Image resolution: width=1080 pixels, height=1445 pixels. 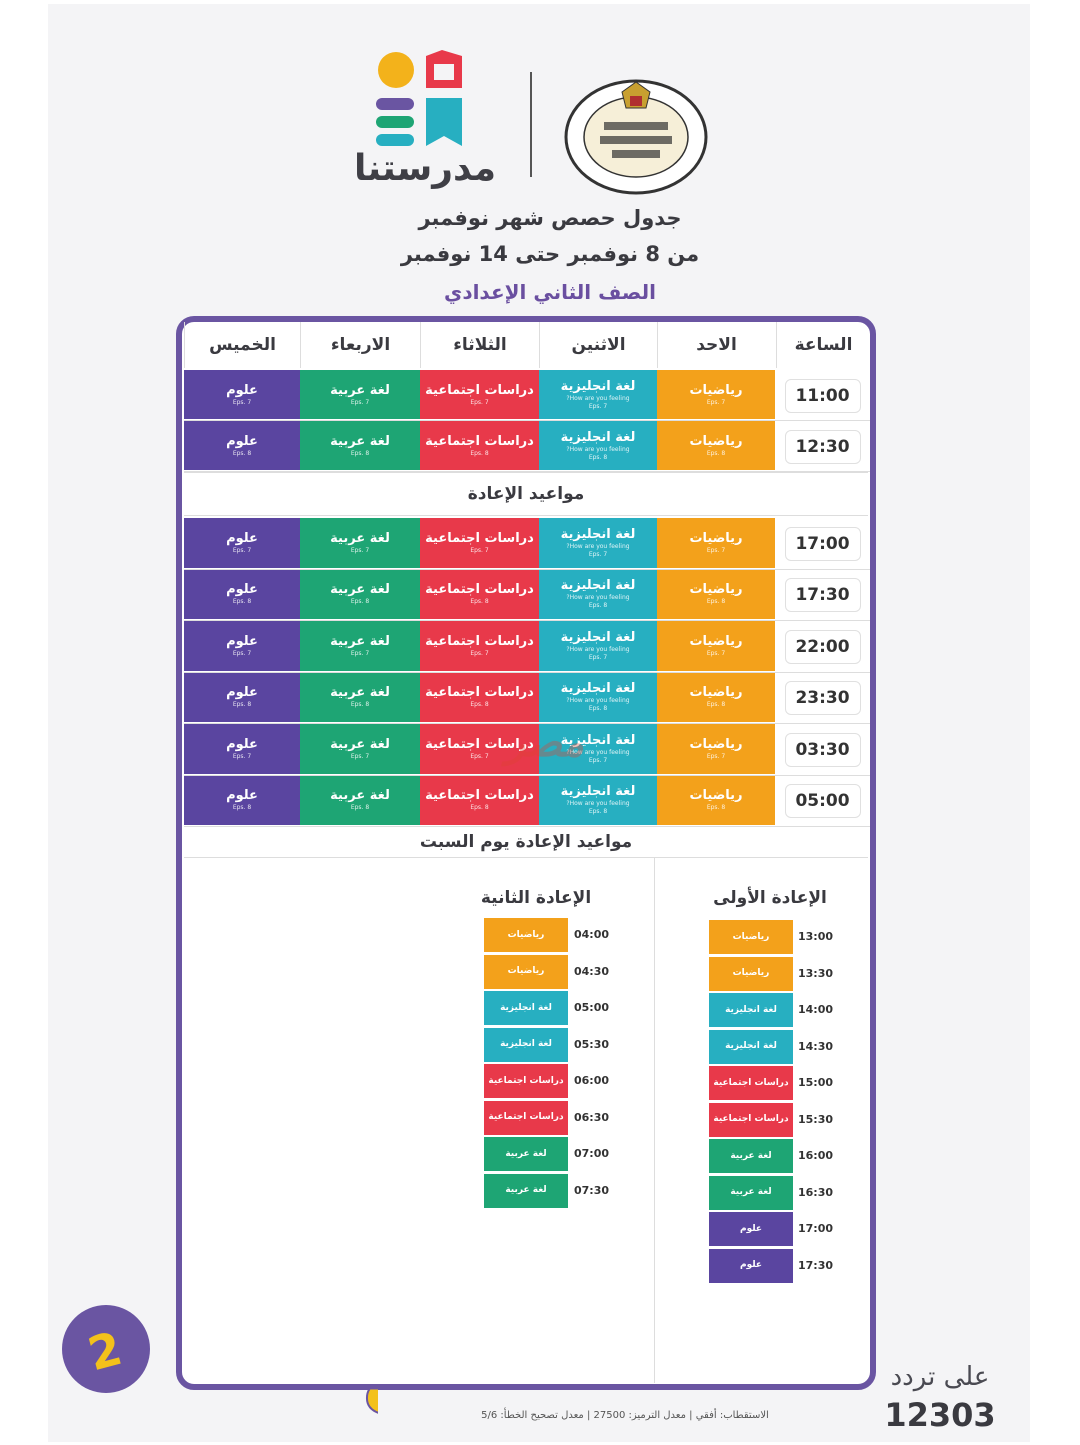 I want to click on time-cell: 03:30, so click(x=822, y=750).